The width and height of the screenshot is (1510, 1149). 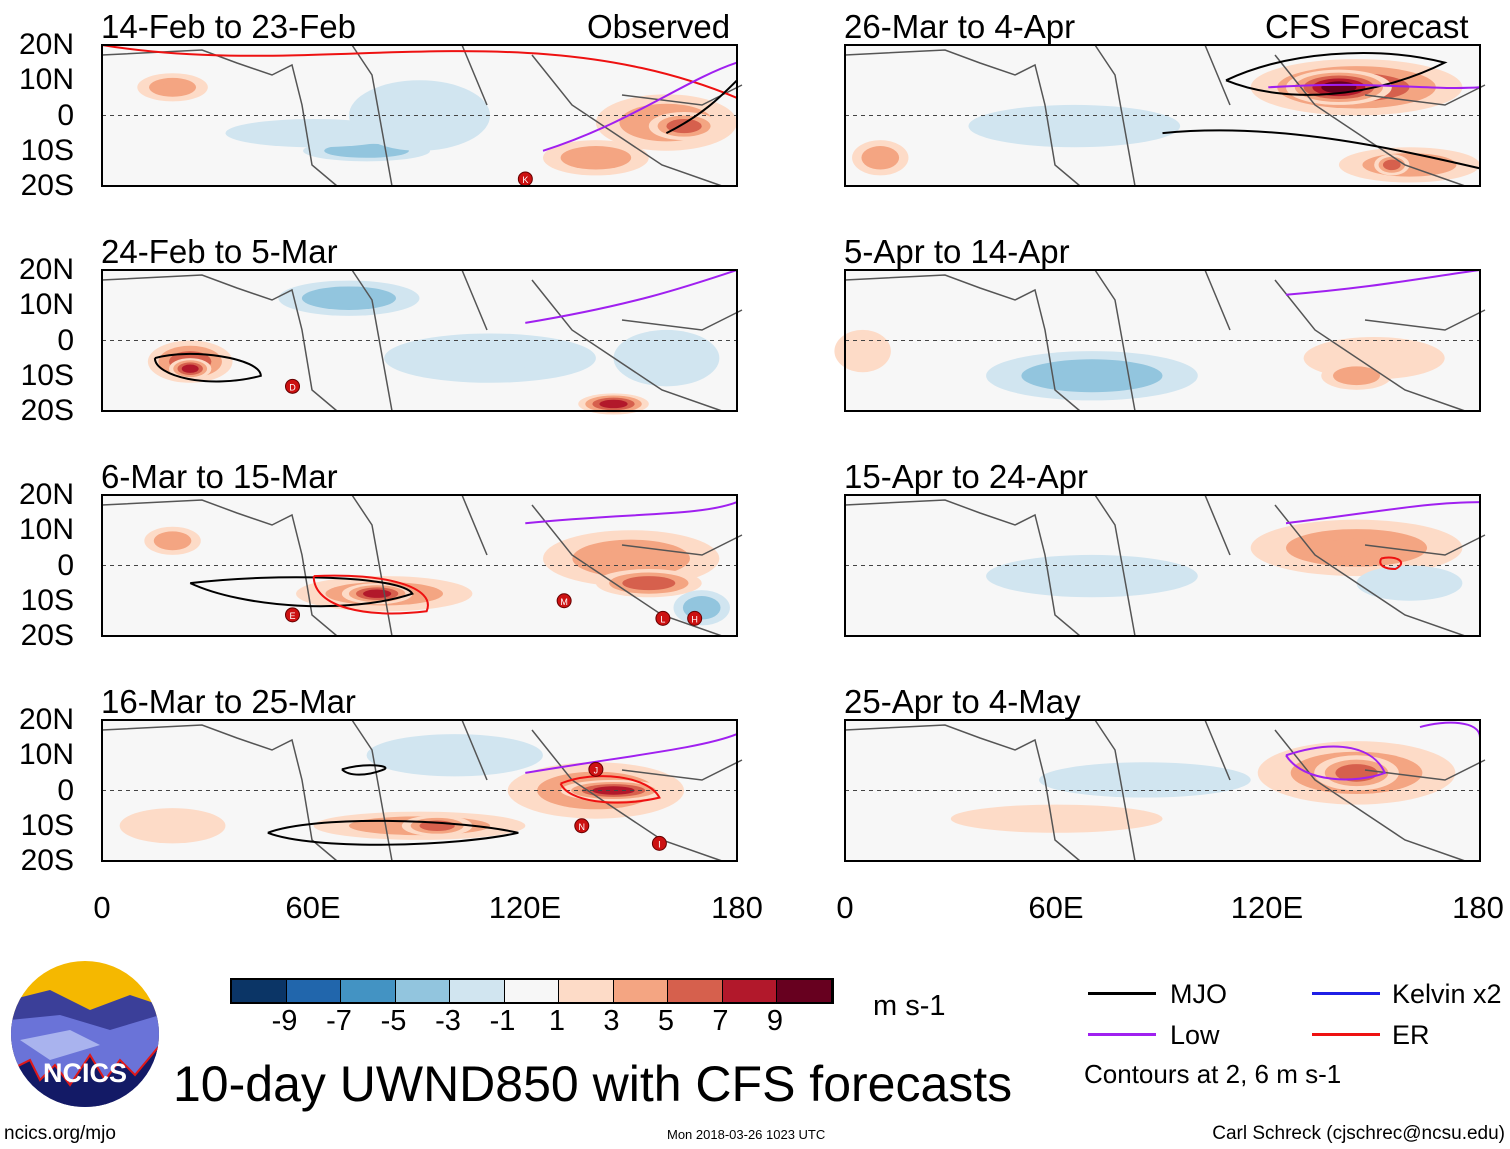 What do you see at coordinates (1213, 1074) in the screenshot?
I see `contour-note: Contours at 2, 6 m s-1` at bounding box center [1213, 1074].